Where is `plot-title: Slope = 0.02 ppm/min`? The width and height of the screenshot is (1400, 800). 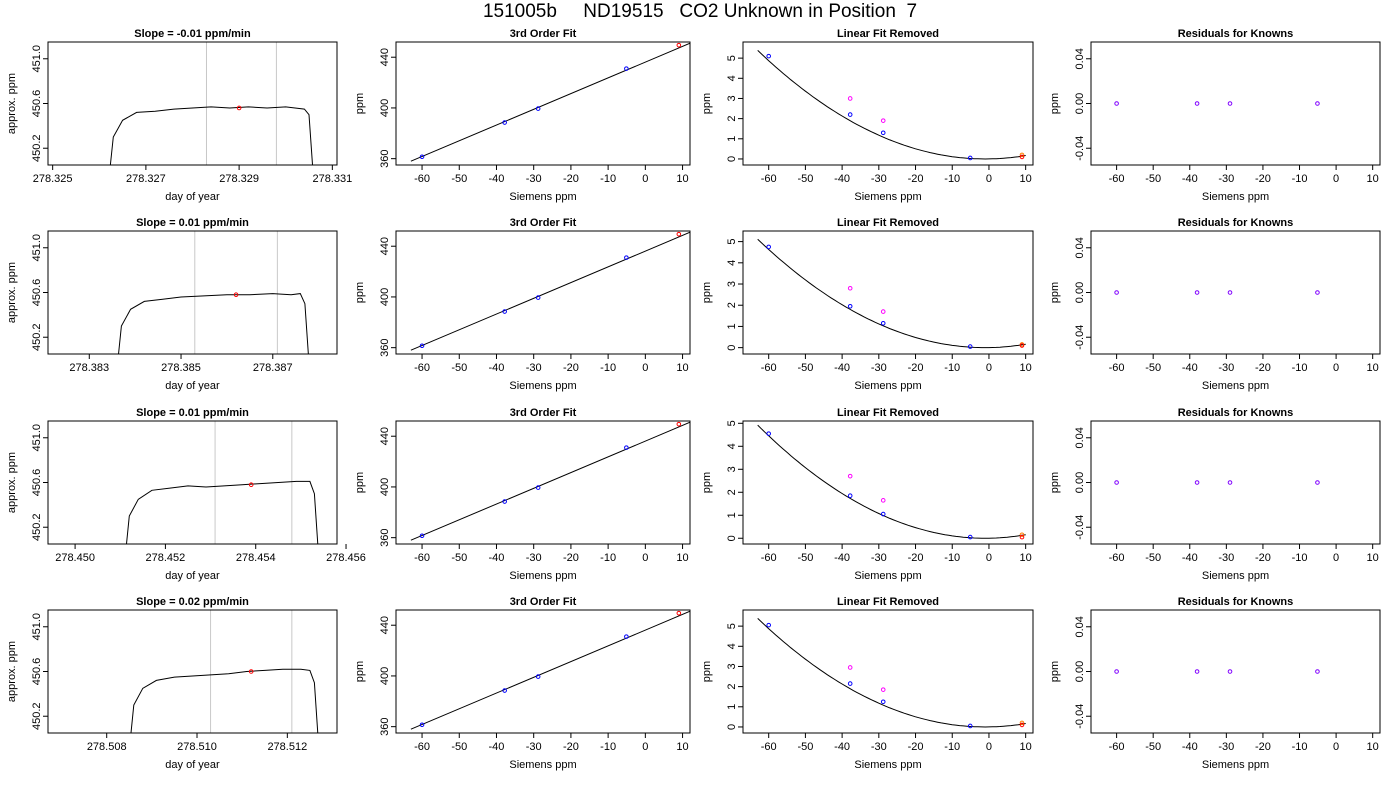 plot-title: Slope = 0.02 ppm/min is located at coordinates (192, 602).